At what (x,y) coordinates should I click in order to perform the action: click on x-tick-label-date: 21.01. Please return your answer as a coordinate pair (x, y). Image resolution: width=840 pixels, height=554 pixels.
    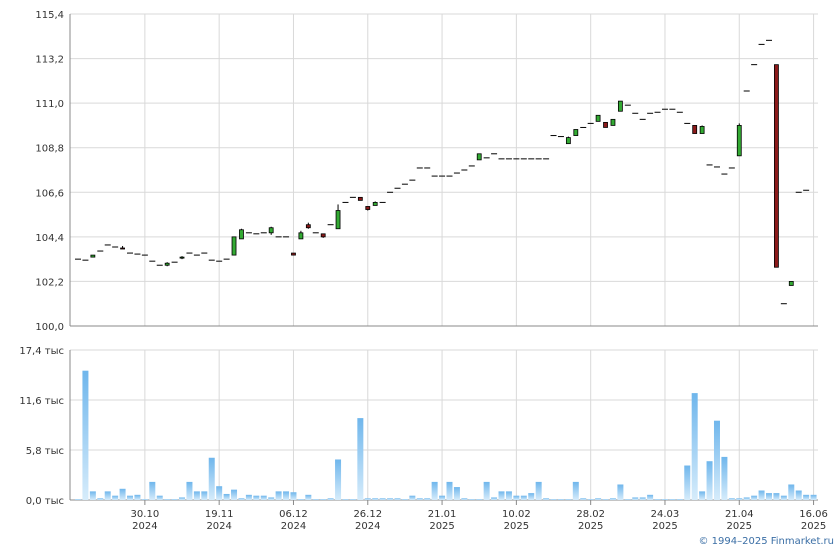
    Looking at the image, I should click on (442, 514).